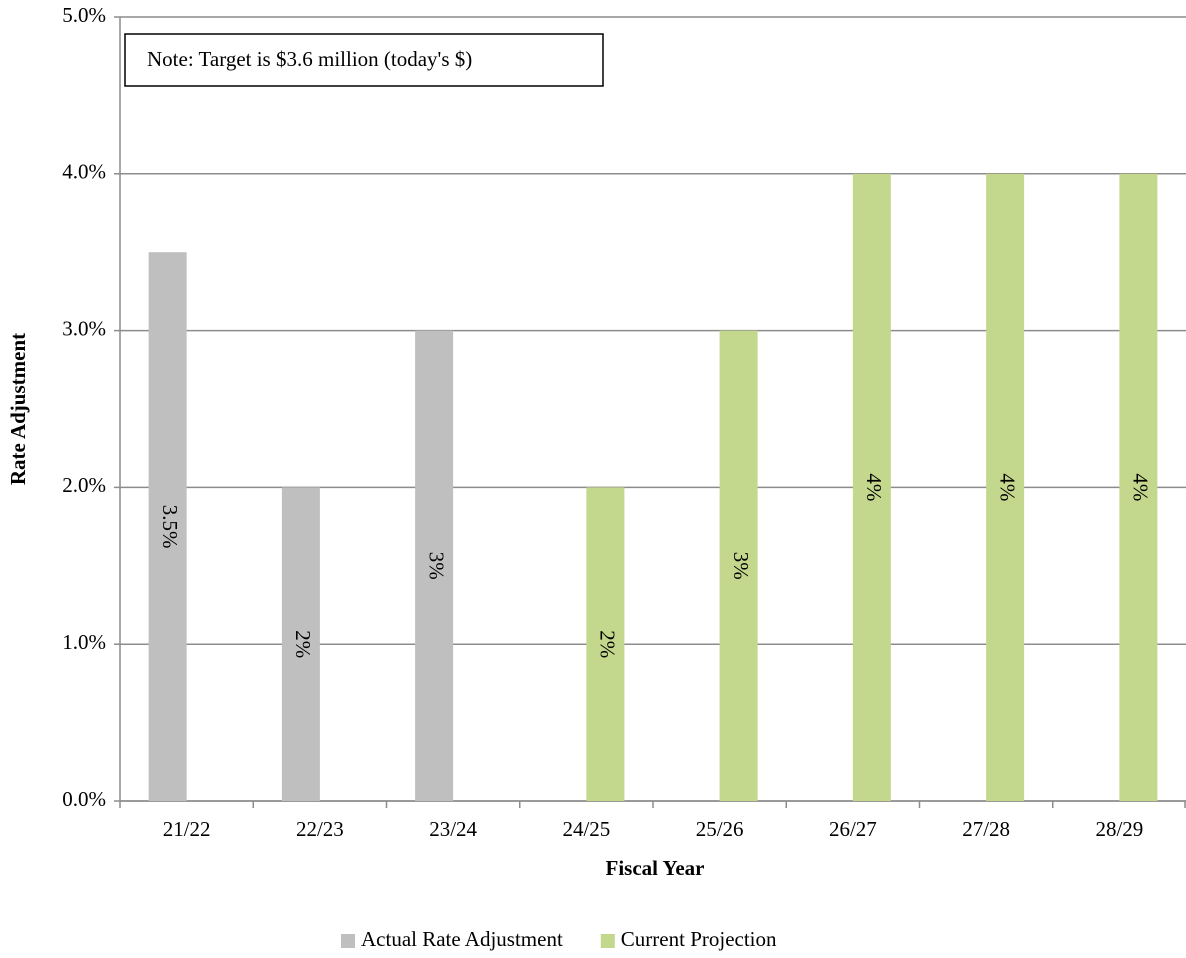 The image size is (1186, 958). I want to click on x-tick-label: 23/24, so click(453, 829).